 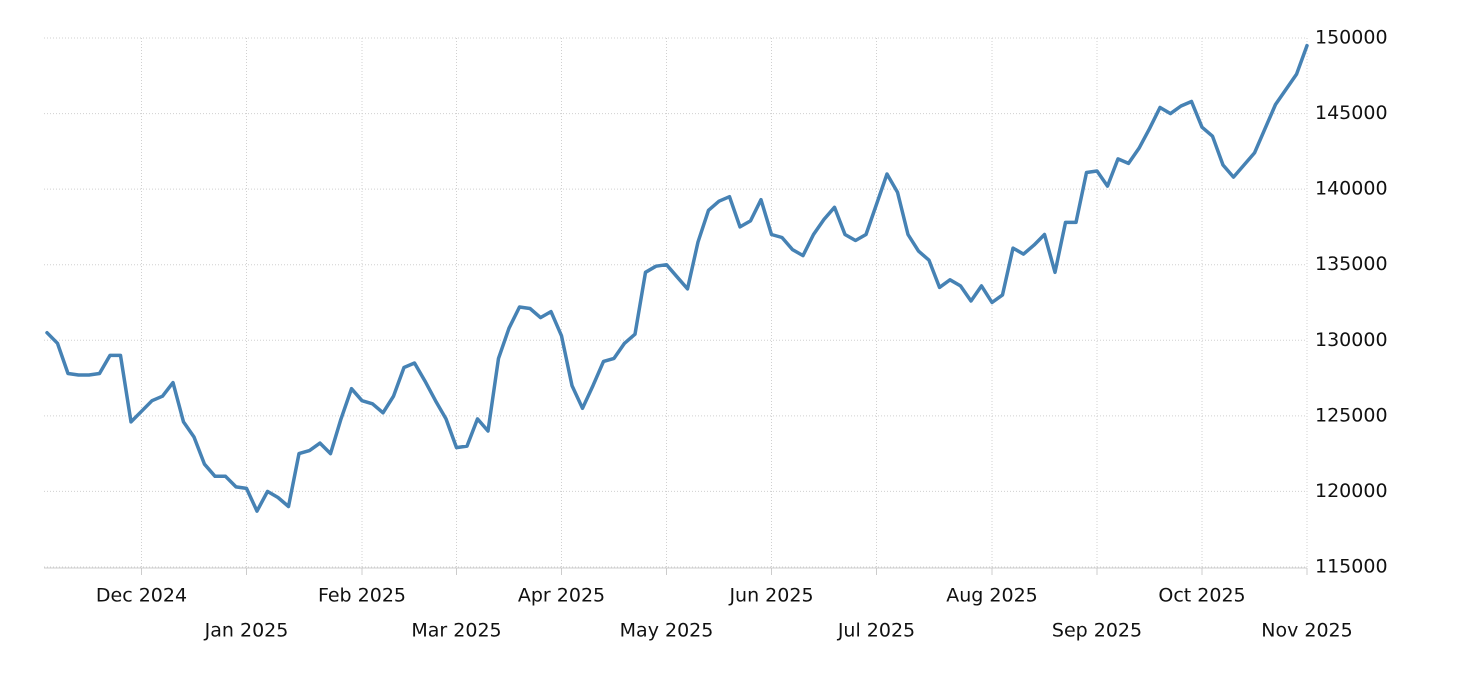 I want to click on x-tick-label: Apr 2025, so click(x=561, y=596).